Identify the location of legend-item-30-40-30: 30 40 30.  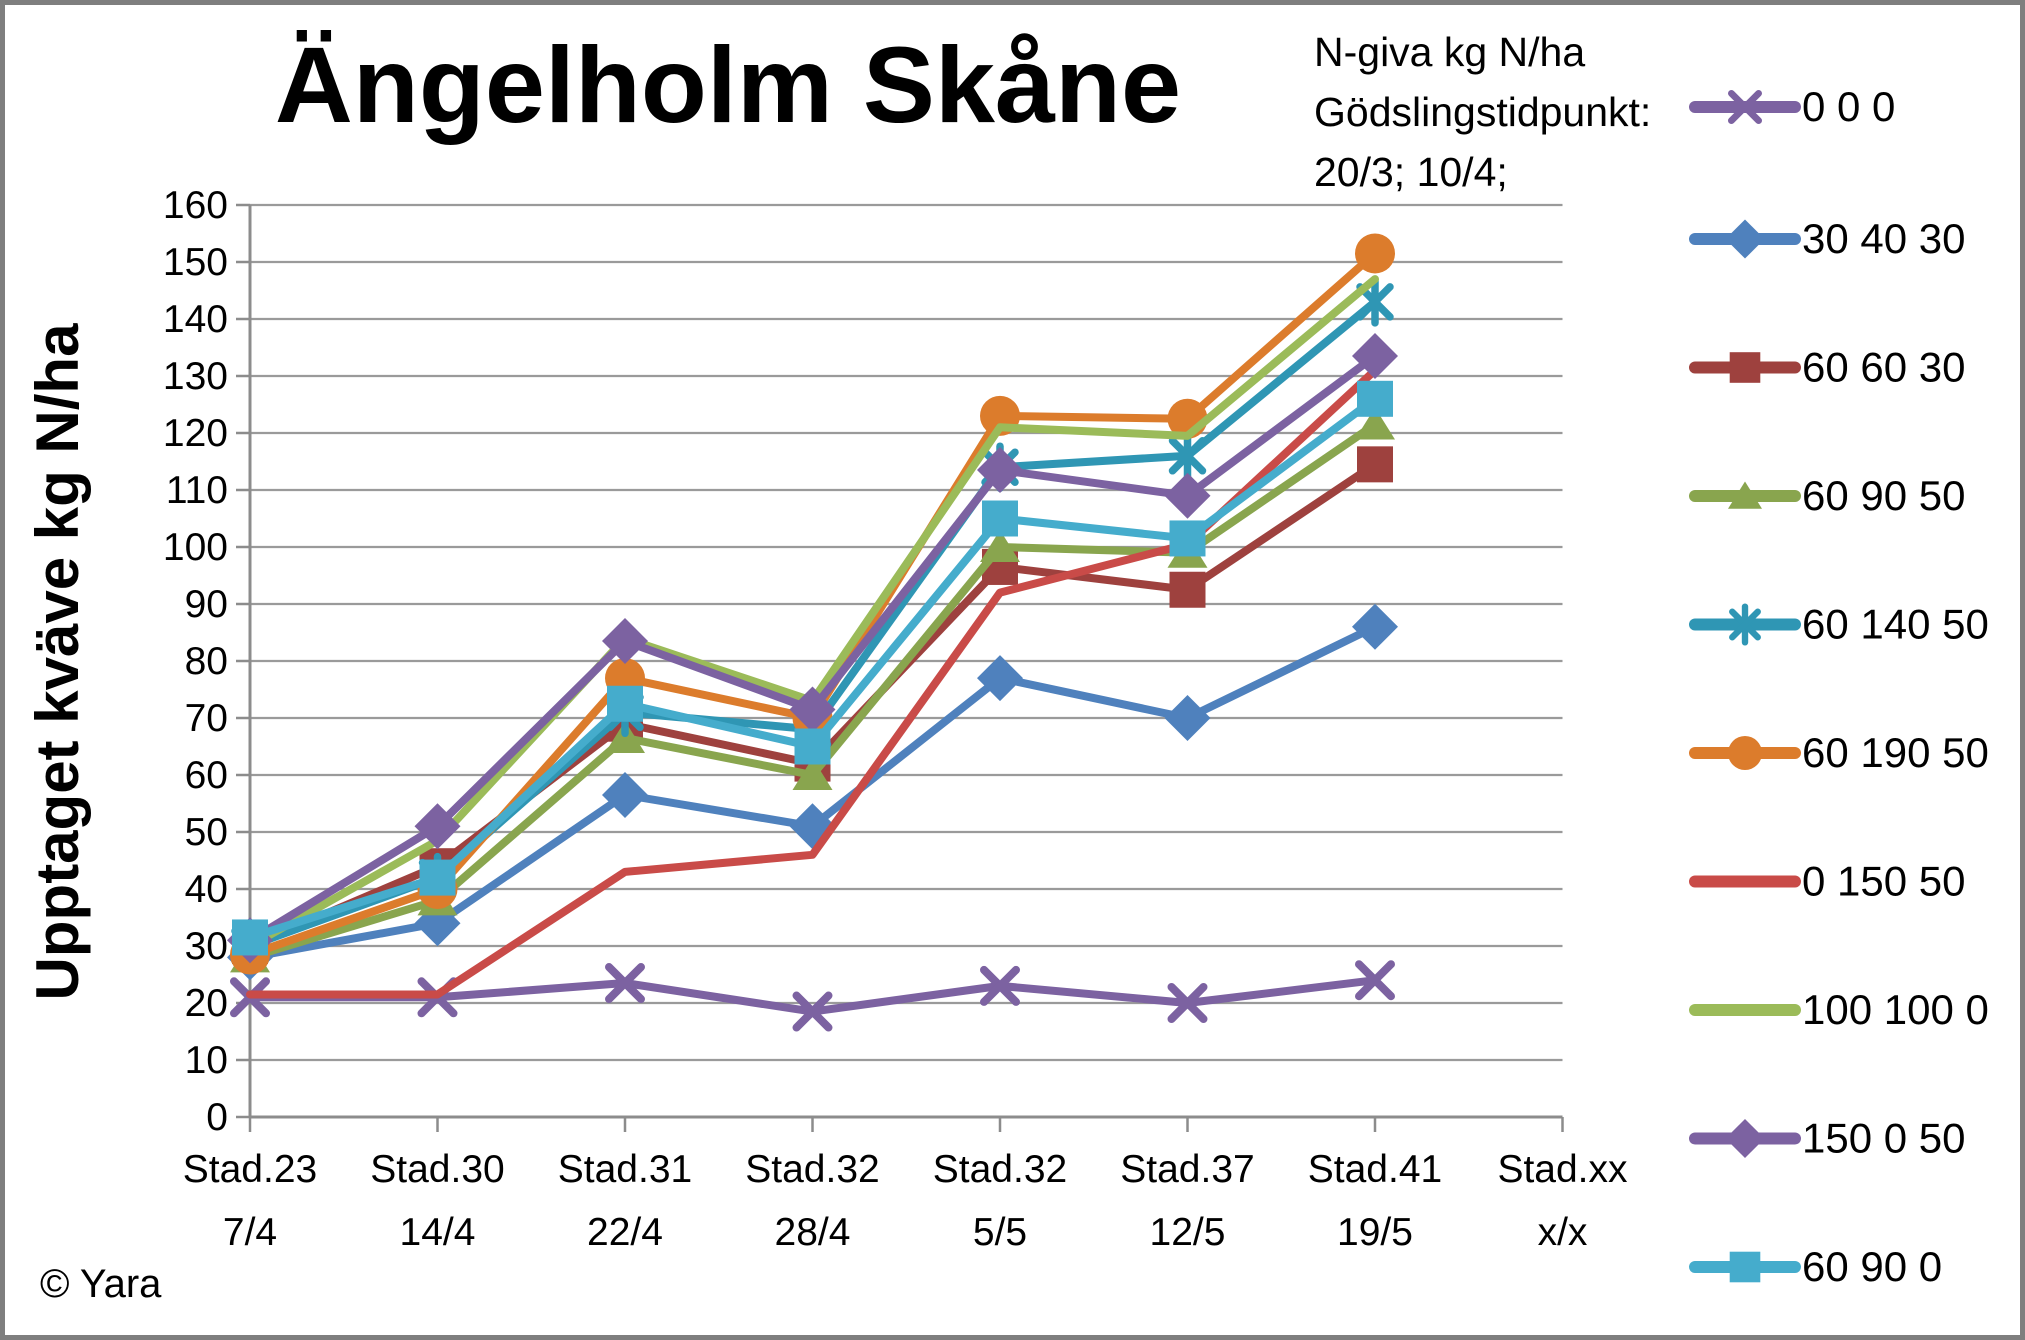
(1827, 238).